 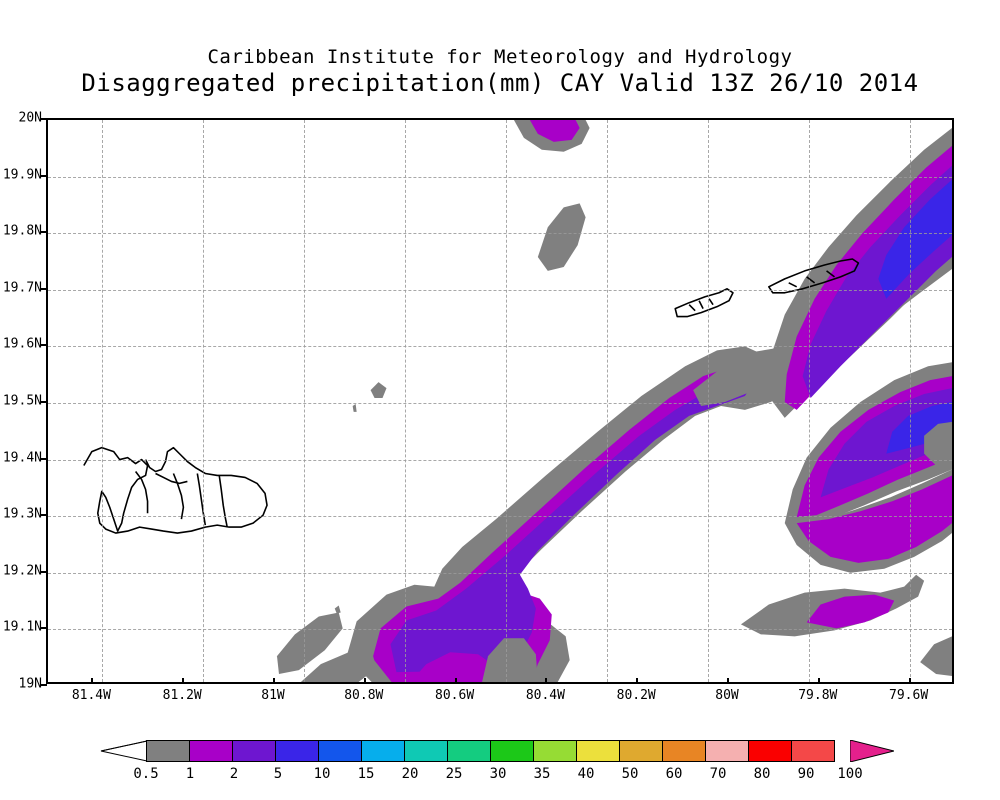 I want to click on x-axis-label: 80.4W, so click(x=545, y=695).